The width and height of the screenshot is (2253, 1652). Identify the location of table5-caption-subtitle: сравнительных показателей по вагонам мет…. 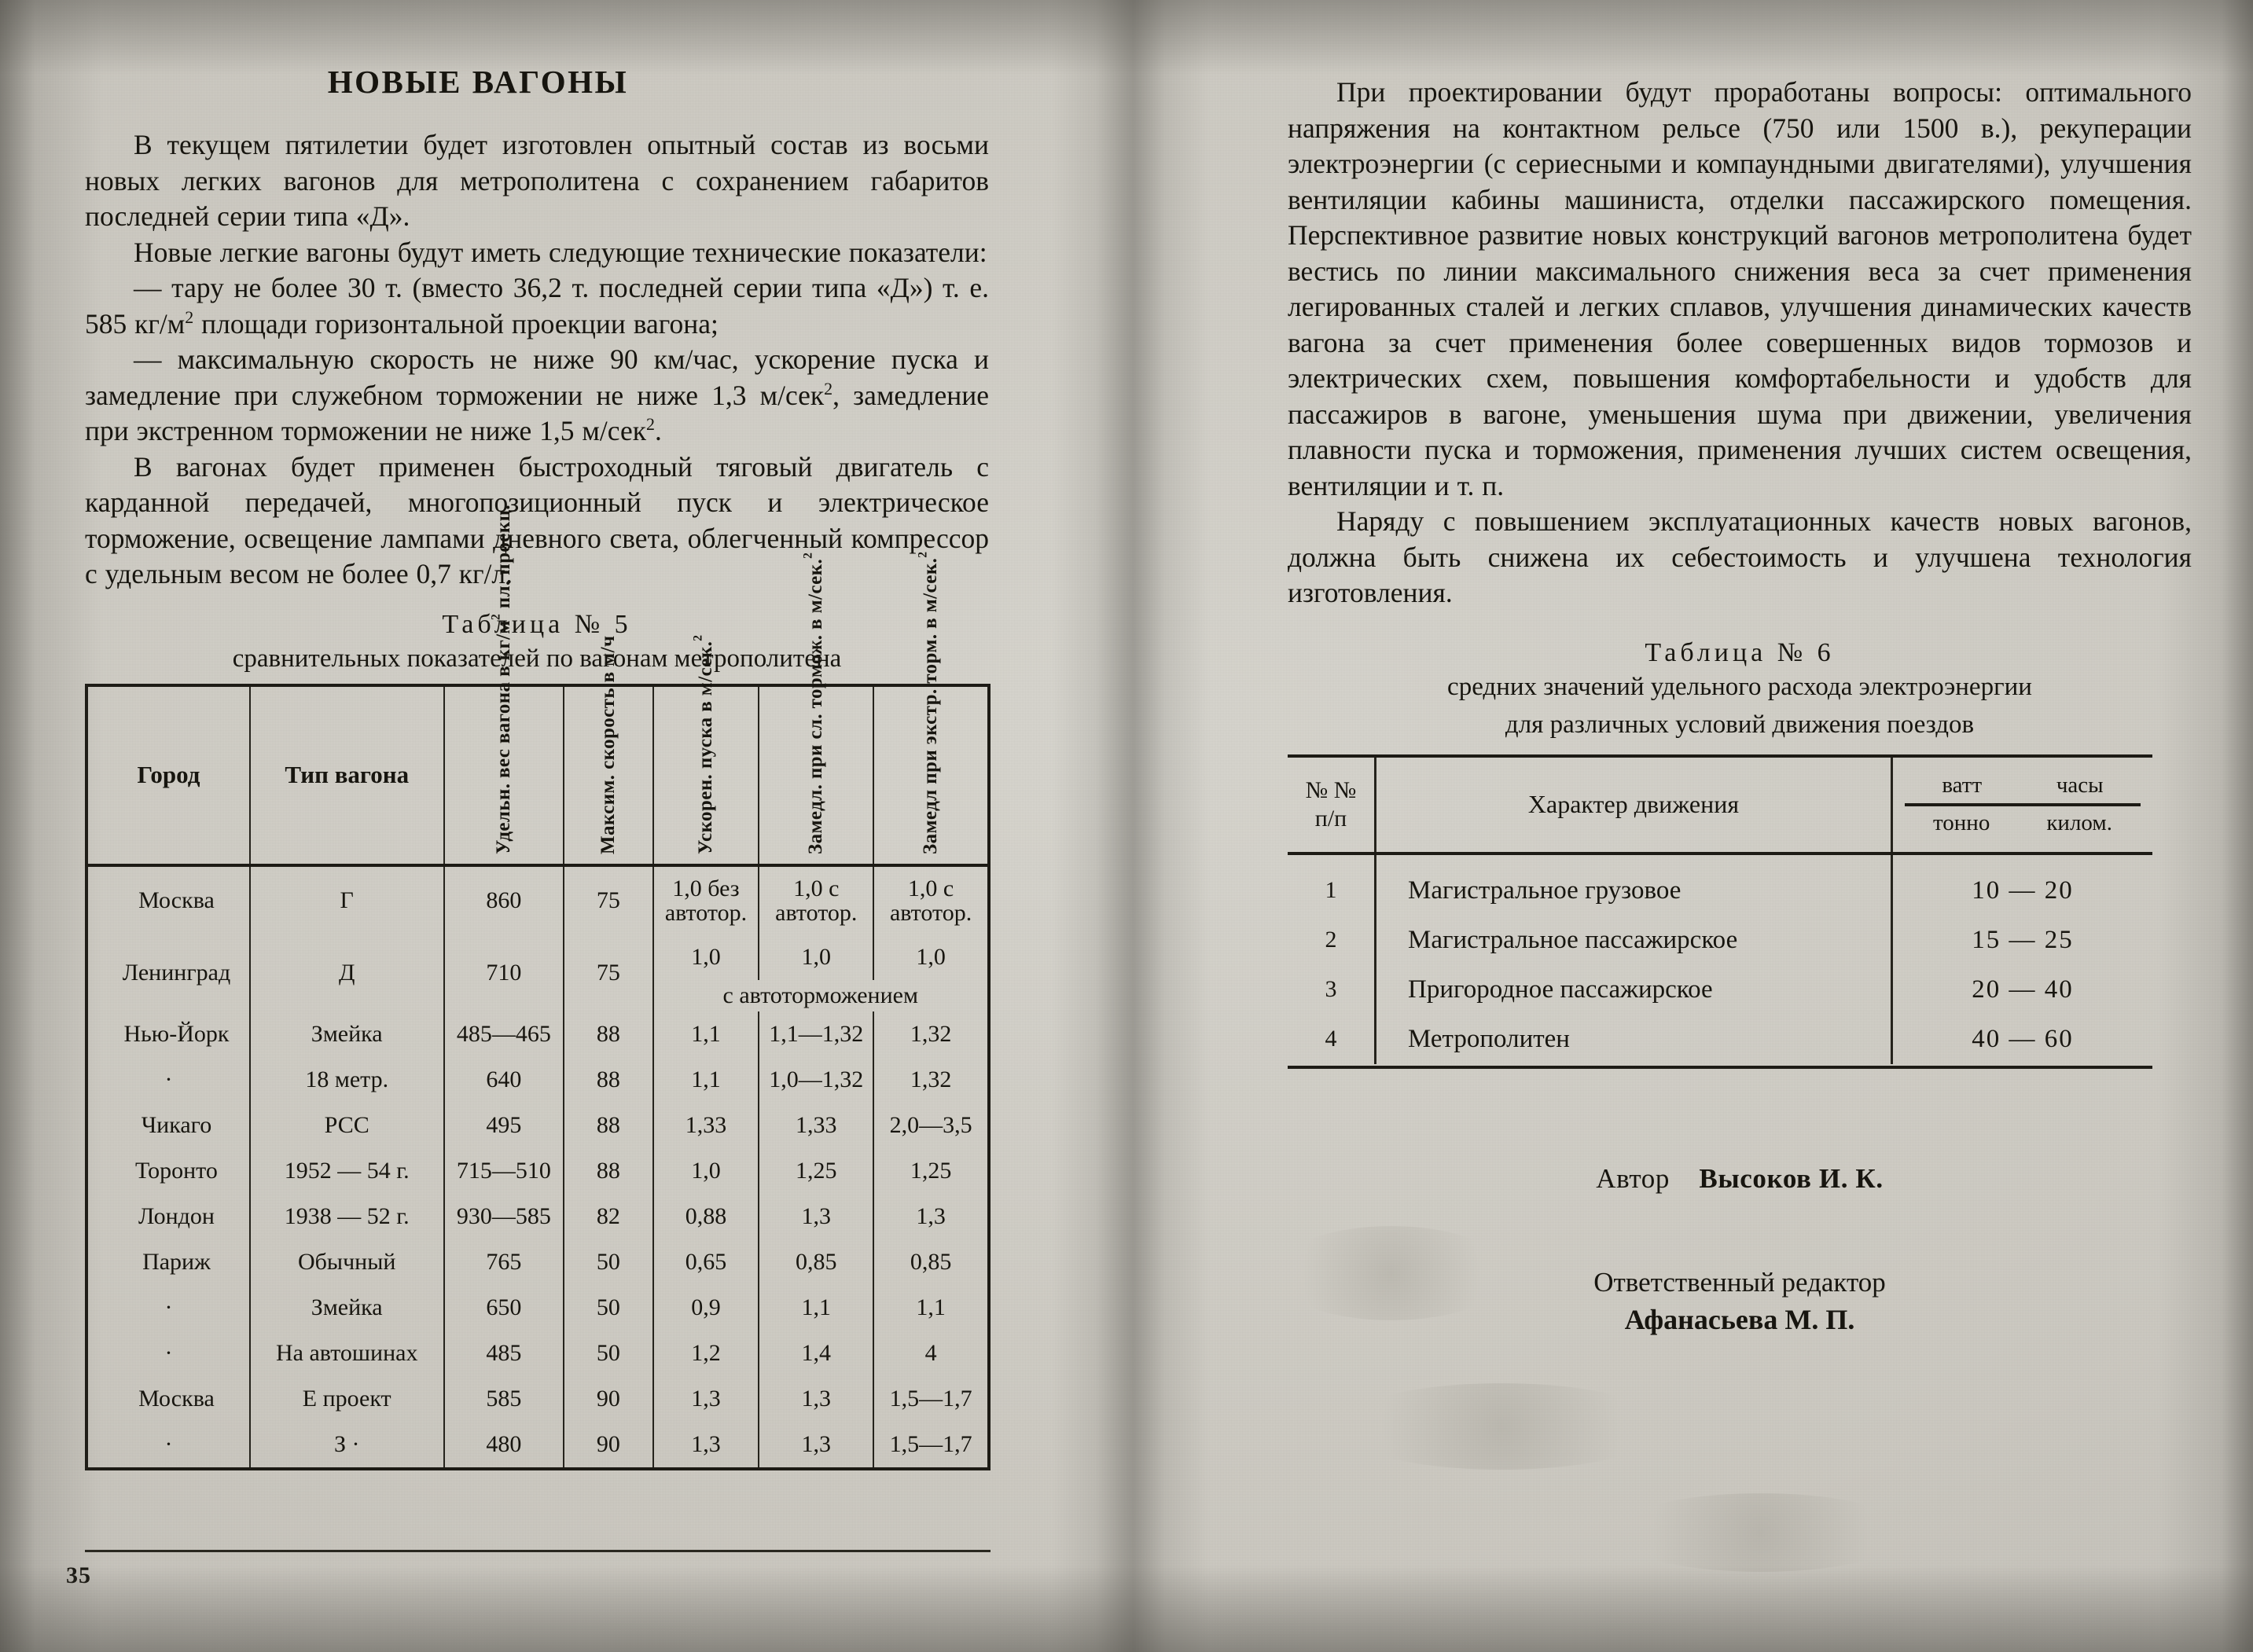
(537, 659).